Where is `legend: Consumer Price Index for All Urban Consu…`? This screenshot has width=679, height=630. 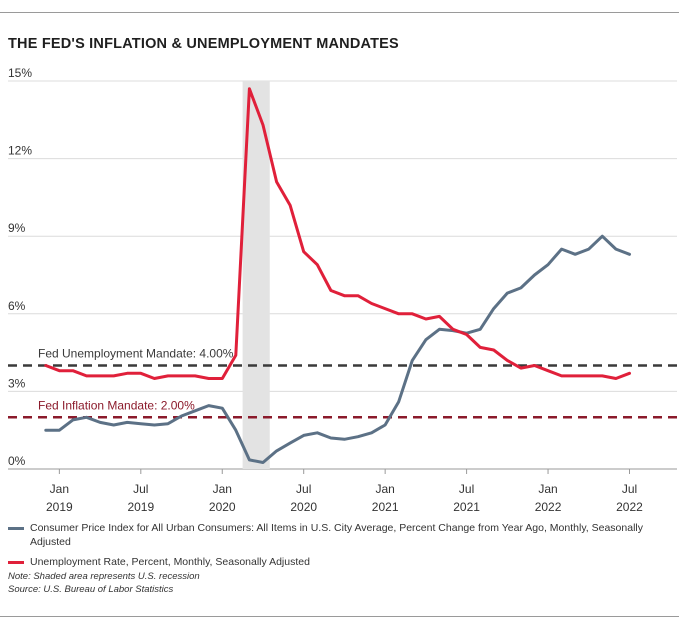
legend: Consumer Price Index for All Urban Consu… is located at coordinates (338, 548).